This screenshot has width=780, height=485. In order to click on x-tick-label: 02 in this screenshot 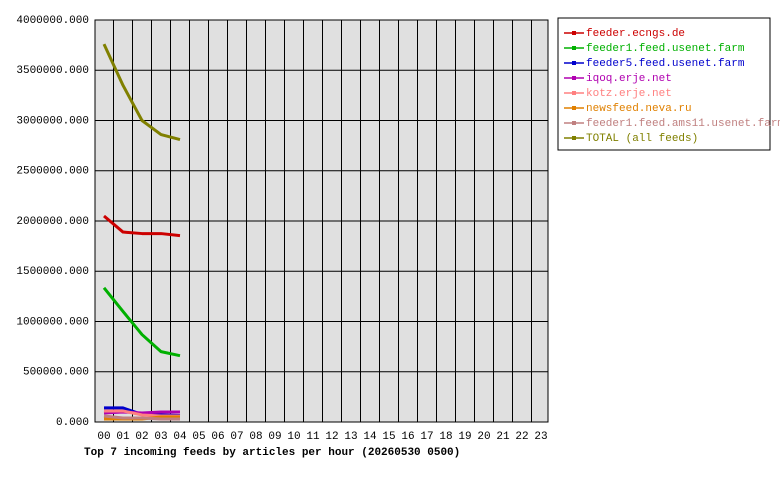, I will do `click(141, 437)`.